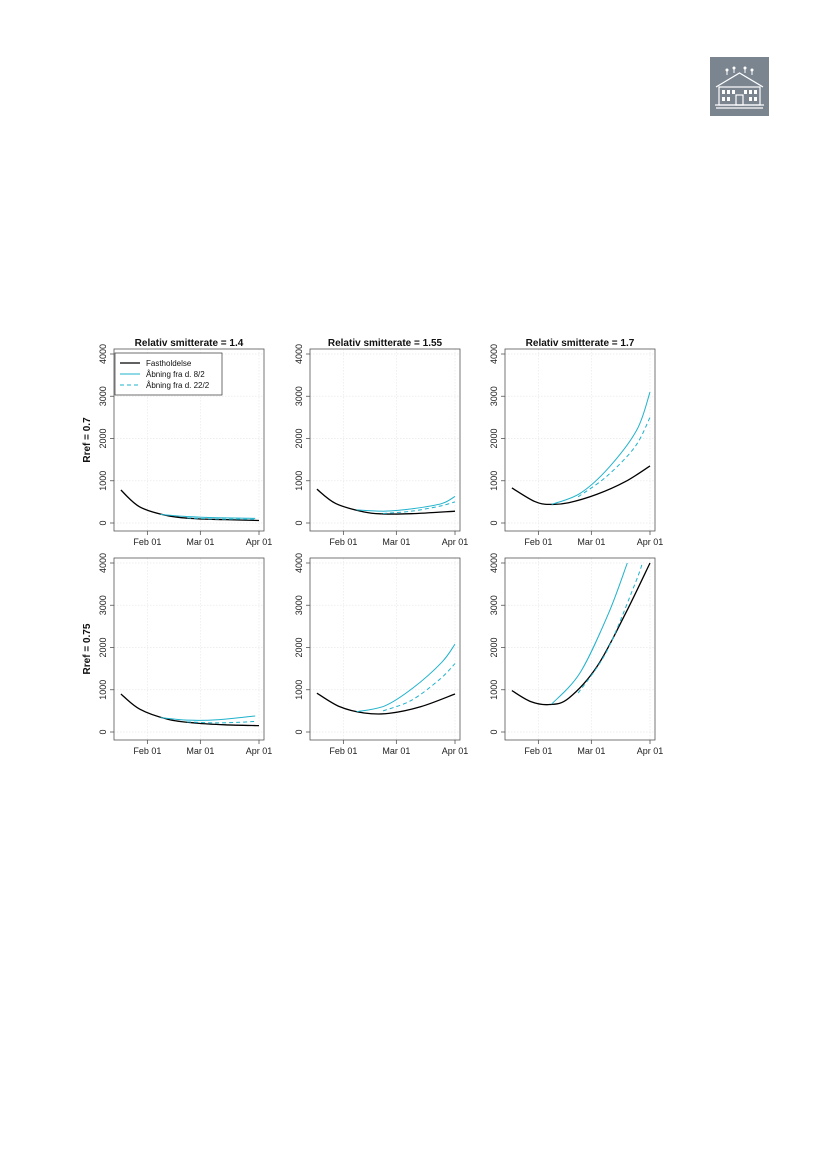  I want to click on legend-label: Fastholdelse, so click(169, 363).